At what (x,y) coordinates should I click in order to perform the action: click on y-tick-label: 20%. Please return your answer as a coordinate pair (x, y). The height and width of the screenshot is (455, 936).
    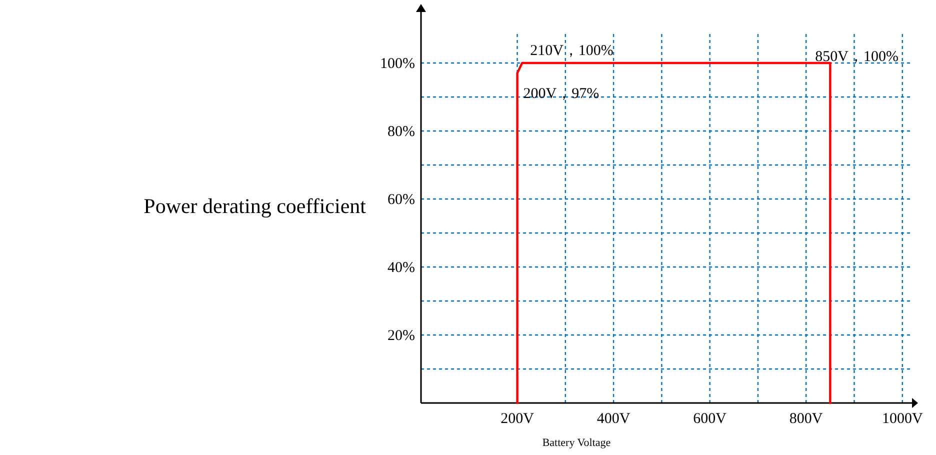
    Looking at the image, I should click on (401, 336).